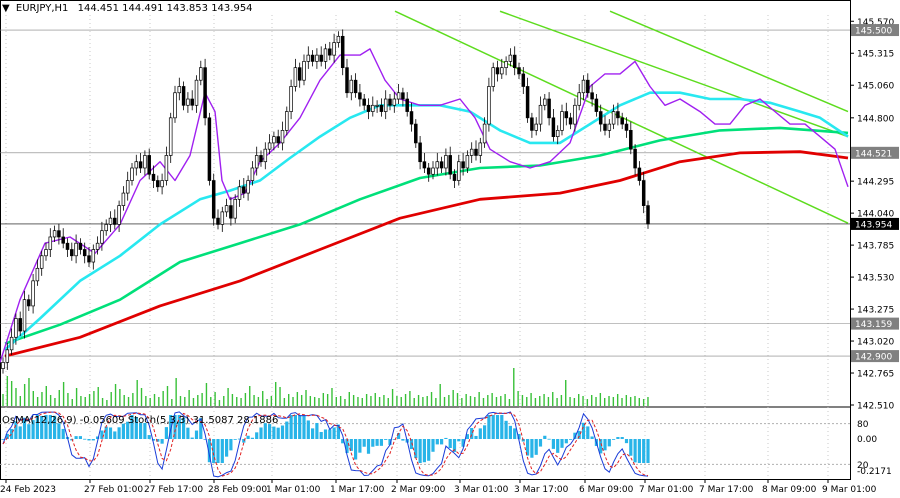 The width and height of the screenshot is (900, 498). Describe the element at coordinates (6, 8) in the screenshot. I see `header-arrow-icon: ▼` at that location.